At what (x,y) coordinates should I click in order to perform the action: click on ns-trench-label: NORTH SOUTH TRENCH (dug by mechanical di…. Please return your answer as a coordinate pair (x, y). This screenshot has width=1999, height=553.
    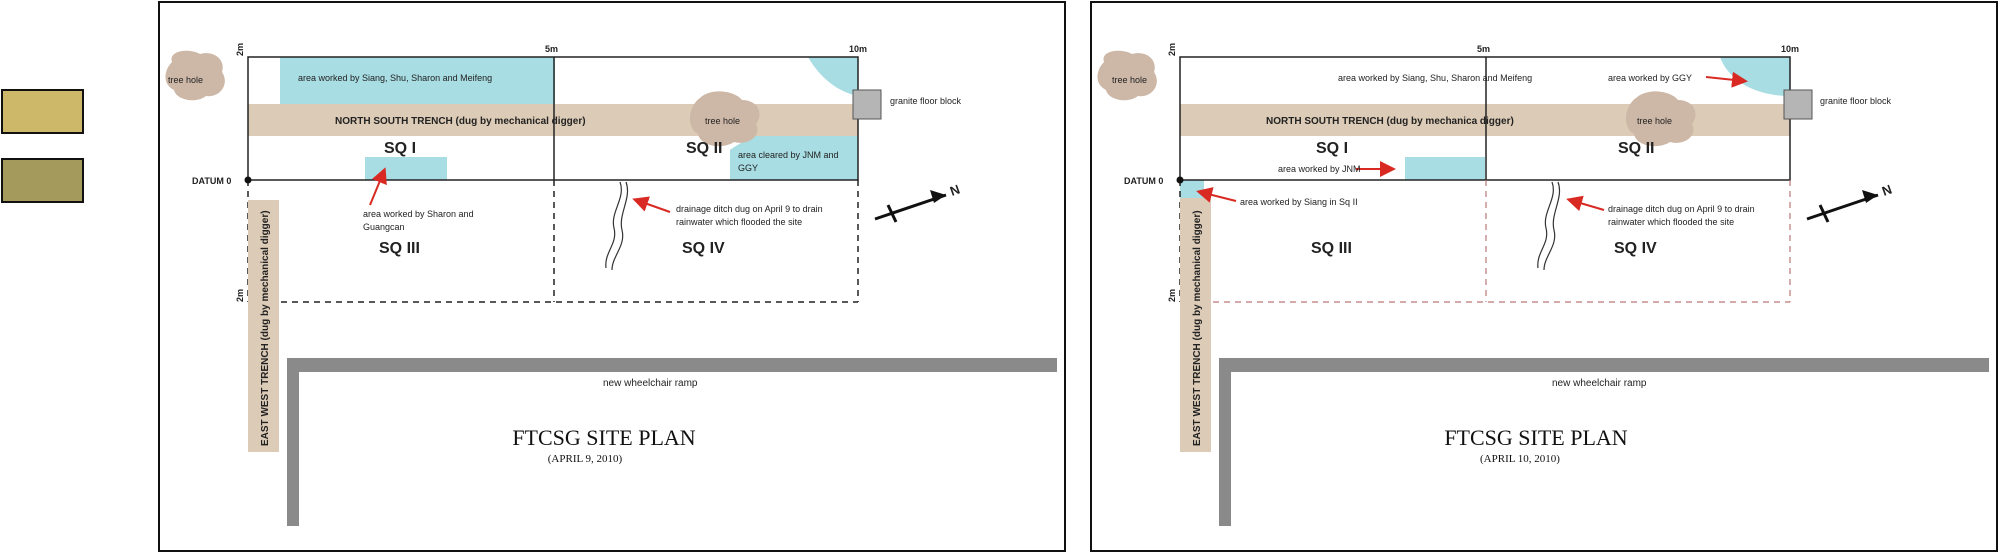
    Looking at the image, I should click on (460, 121).